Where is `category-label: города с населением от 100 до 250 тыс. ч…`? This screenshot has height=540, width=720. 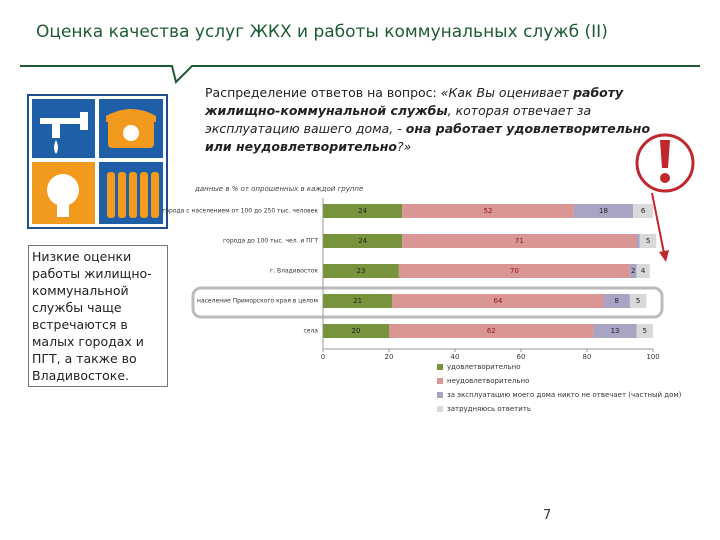
category-label: города с населением от 100 до 250 тыс. ч… is located at coordinates (240, 211).